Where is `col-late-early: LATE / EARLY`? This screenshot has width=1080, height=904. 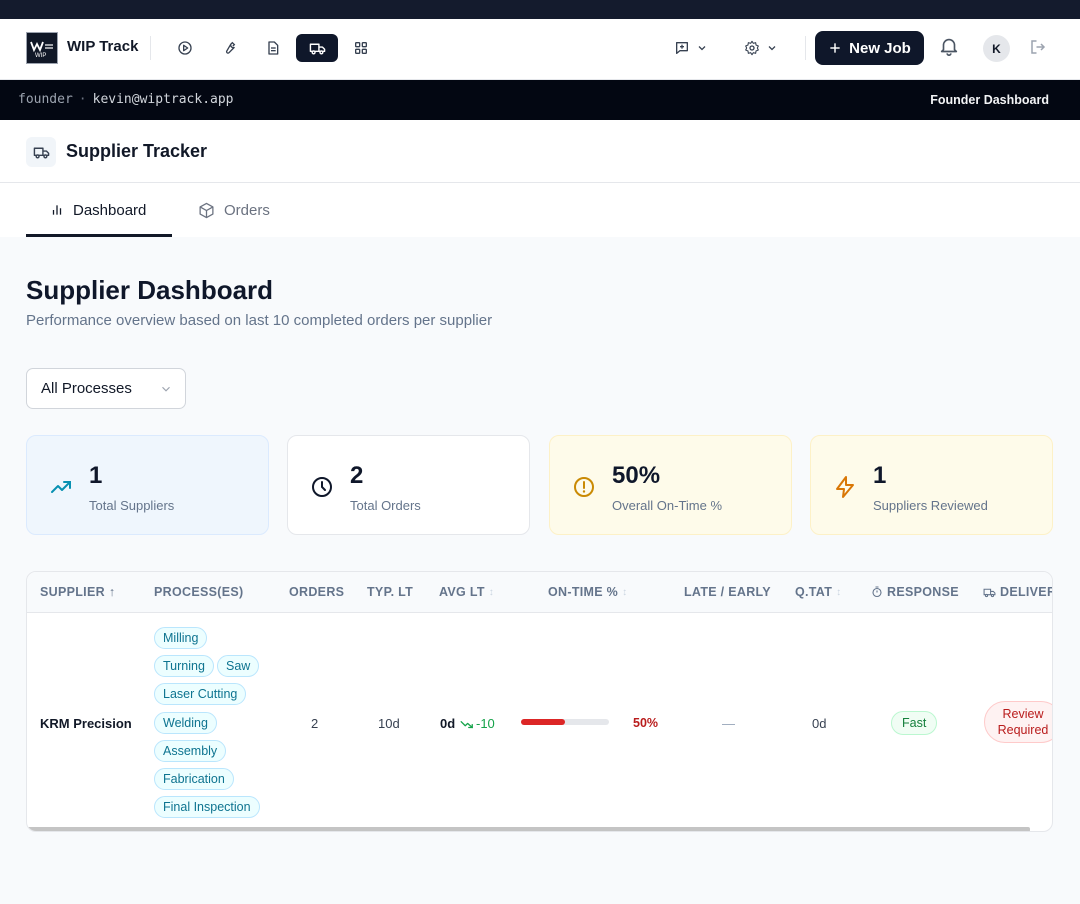
col-late-early: LATE / EARLY is located at coordinates (727, 592).